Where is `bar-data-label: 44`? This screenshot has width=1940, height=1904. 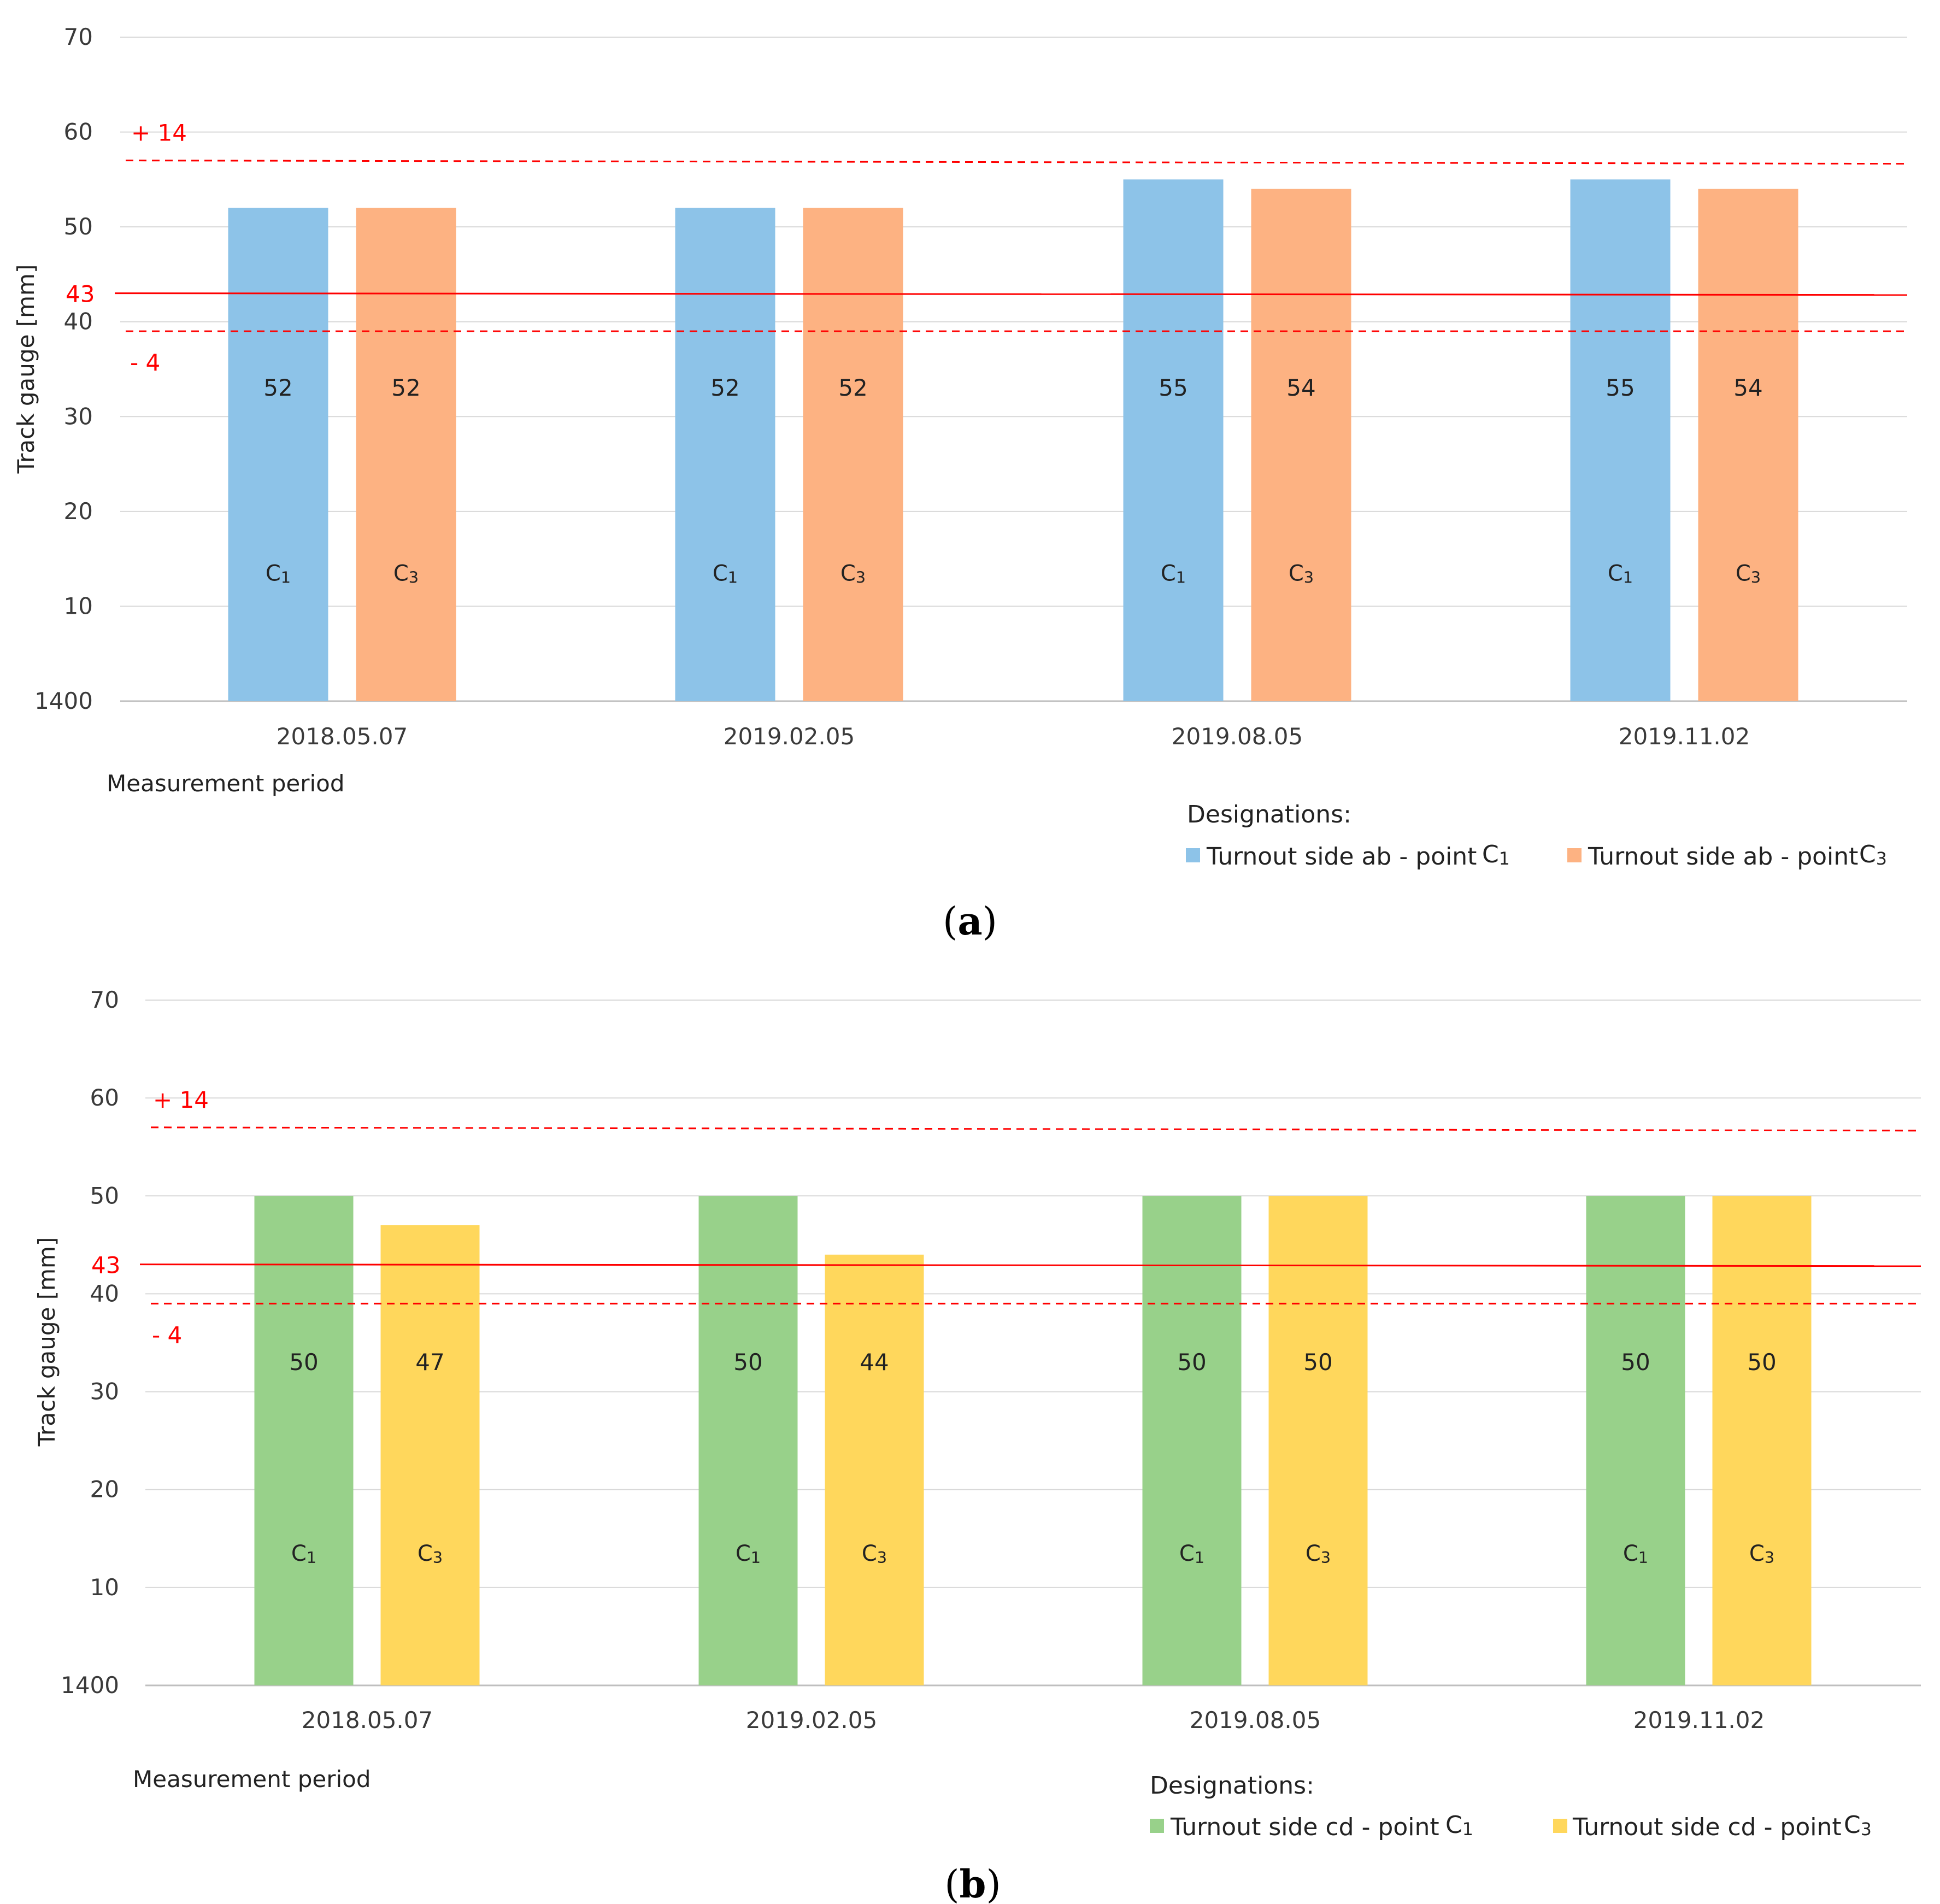
bar-data-label: 44 is located at coordinates (874, 1362).